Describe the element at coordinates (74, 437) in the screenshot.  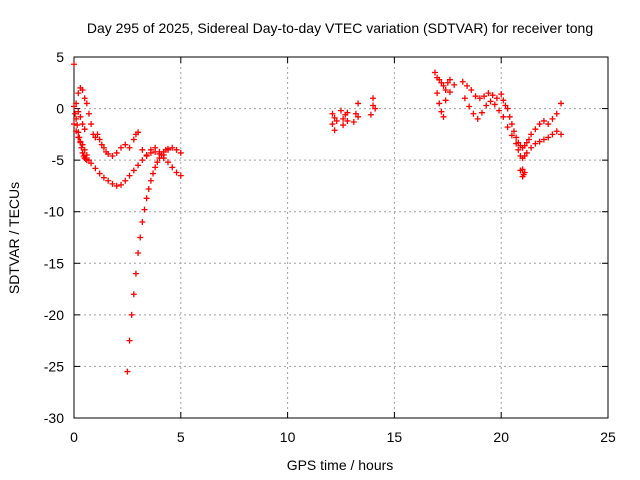
I see `x-tick-label: 0` at that location.